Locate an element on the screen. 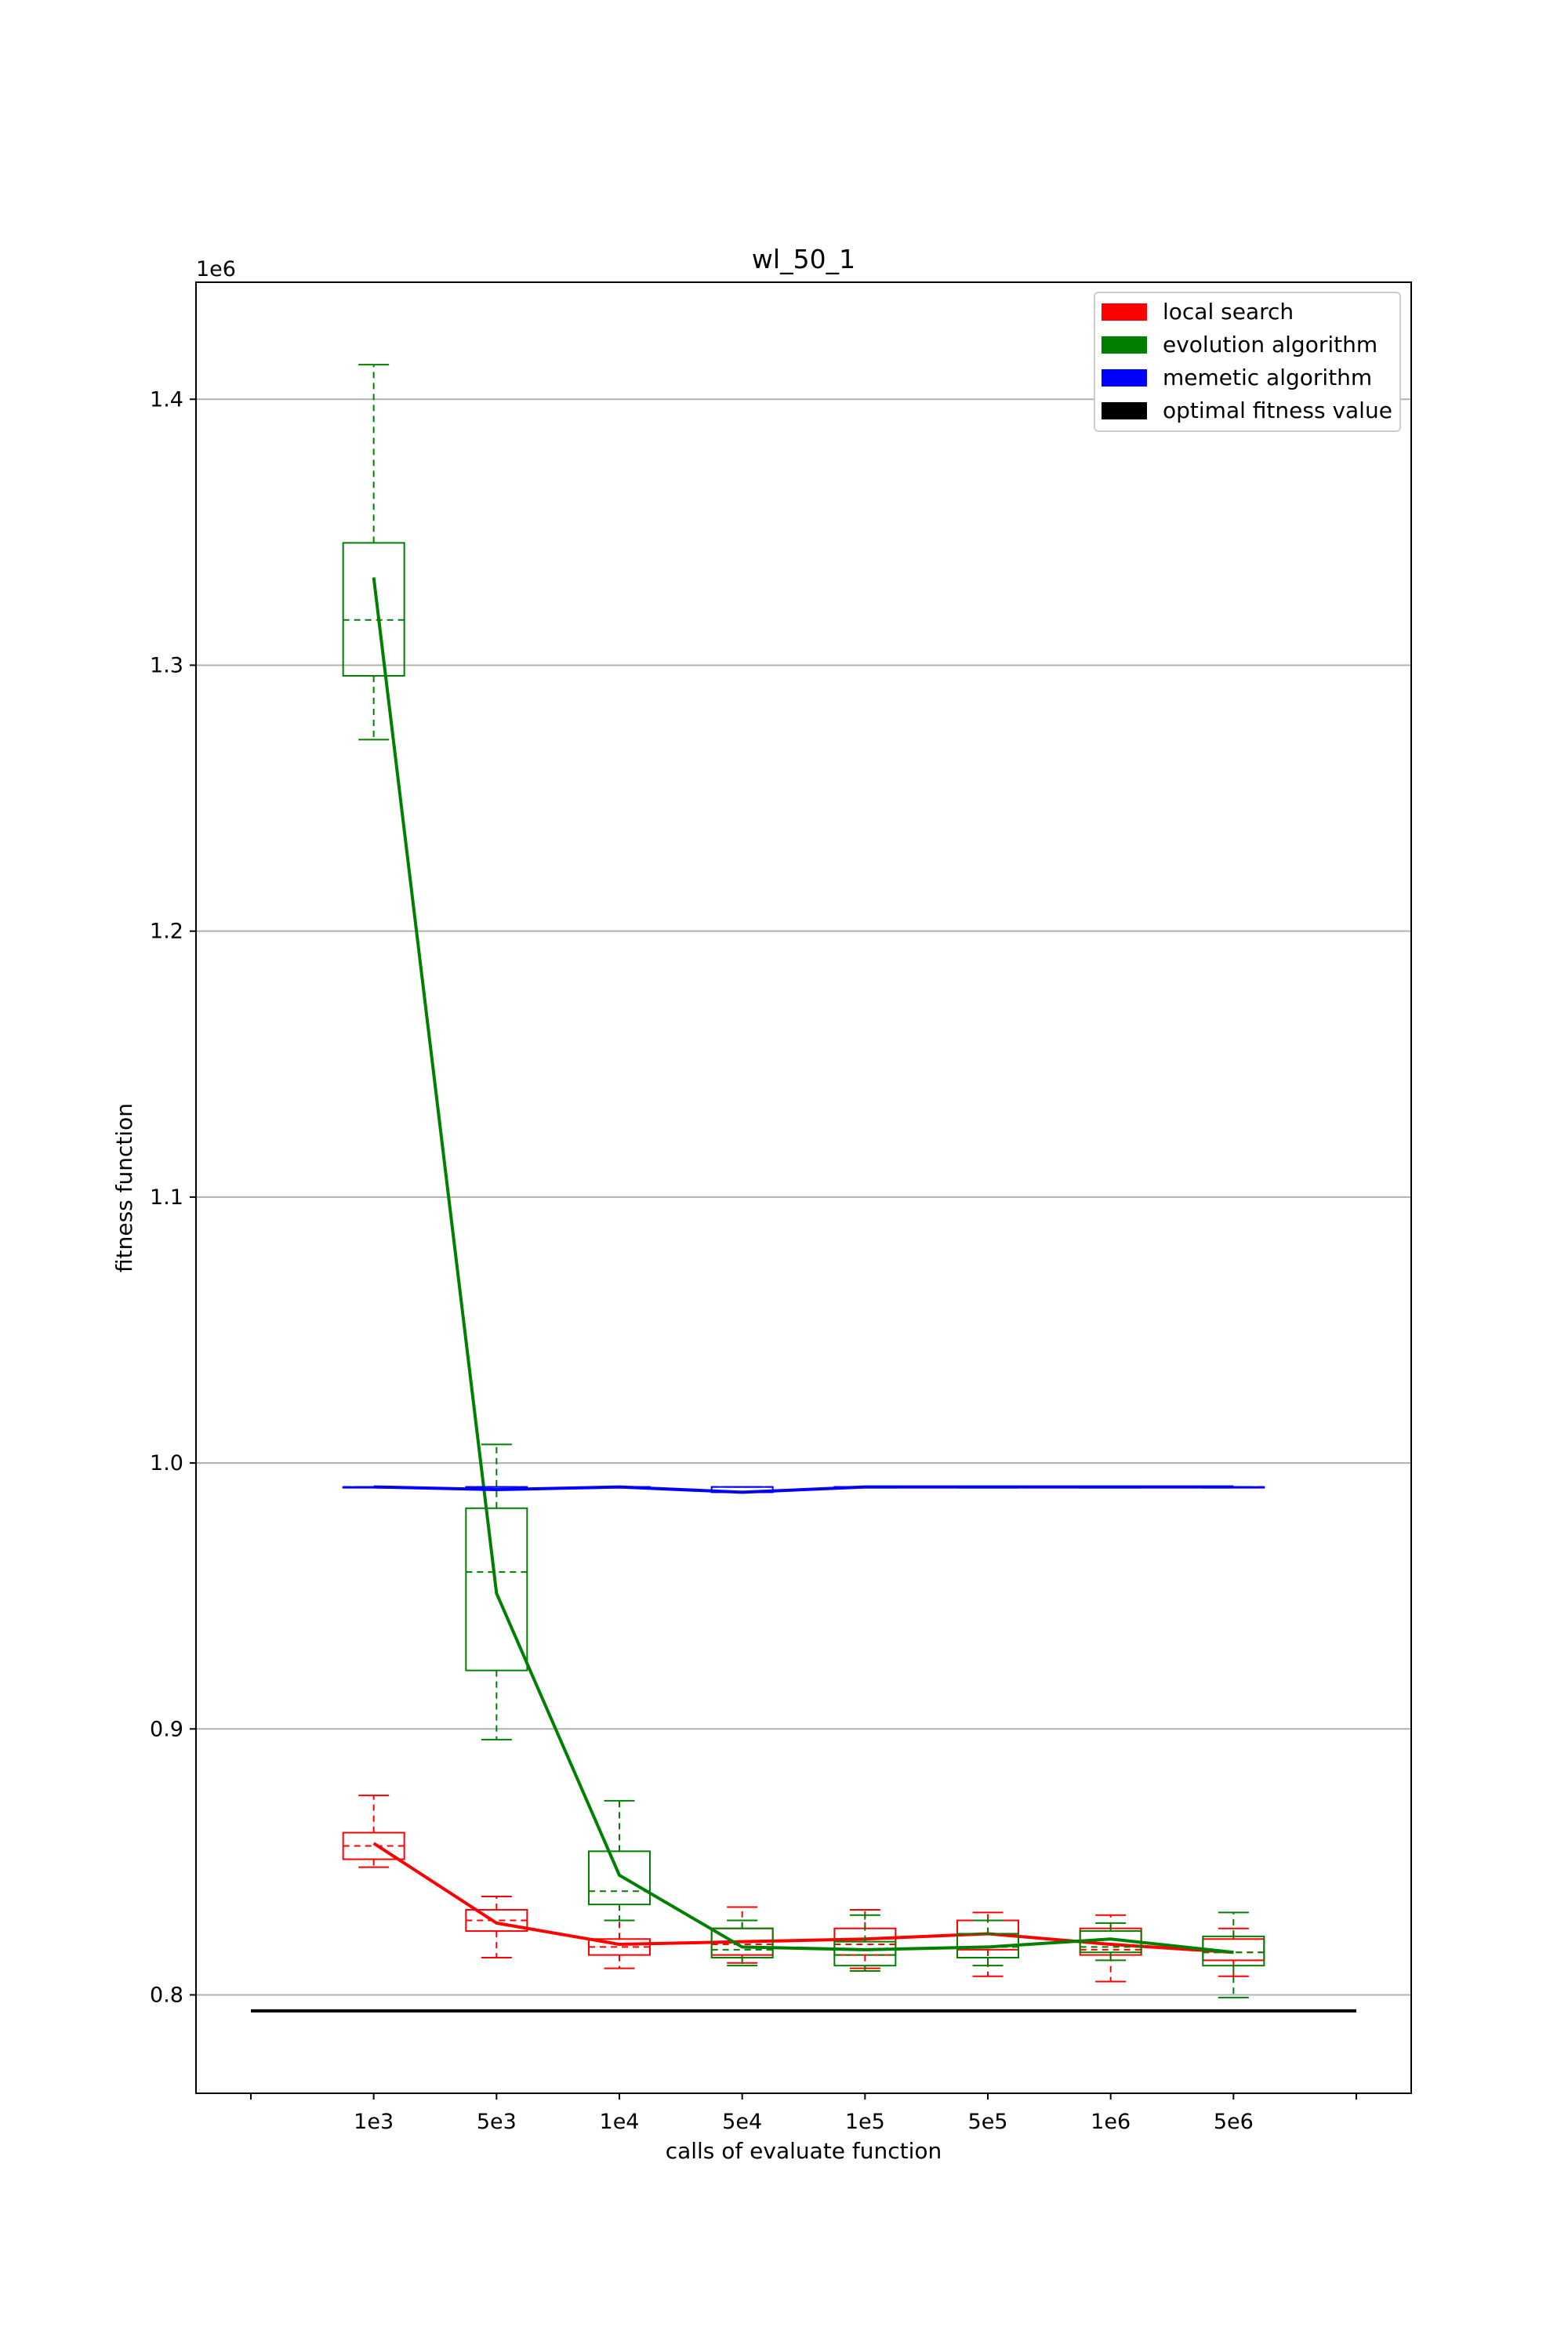 This screenshot has width=1568, height=2352. legend-label-memetic-algorithm: memetic algorithm is located at coordinates (1267, 377).